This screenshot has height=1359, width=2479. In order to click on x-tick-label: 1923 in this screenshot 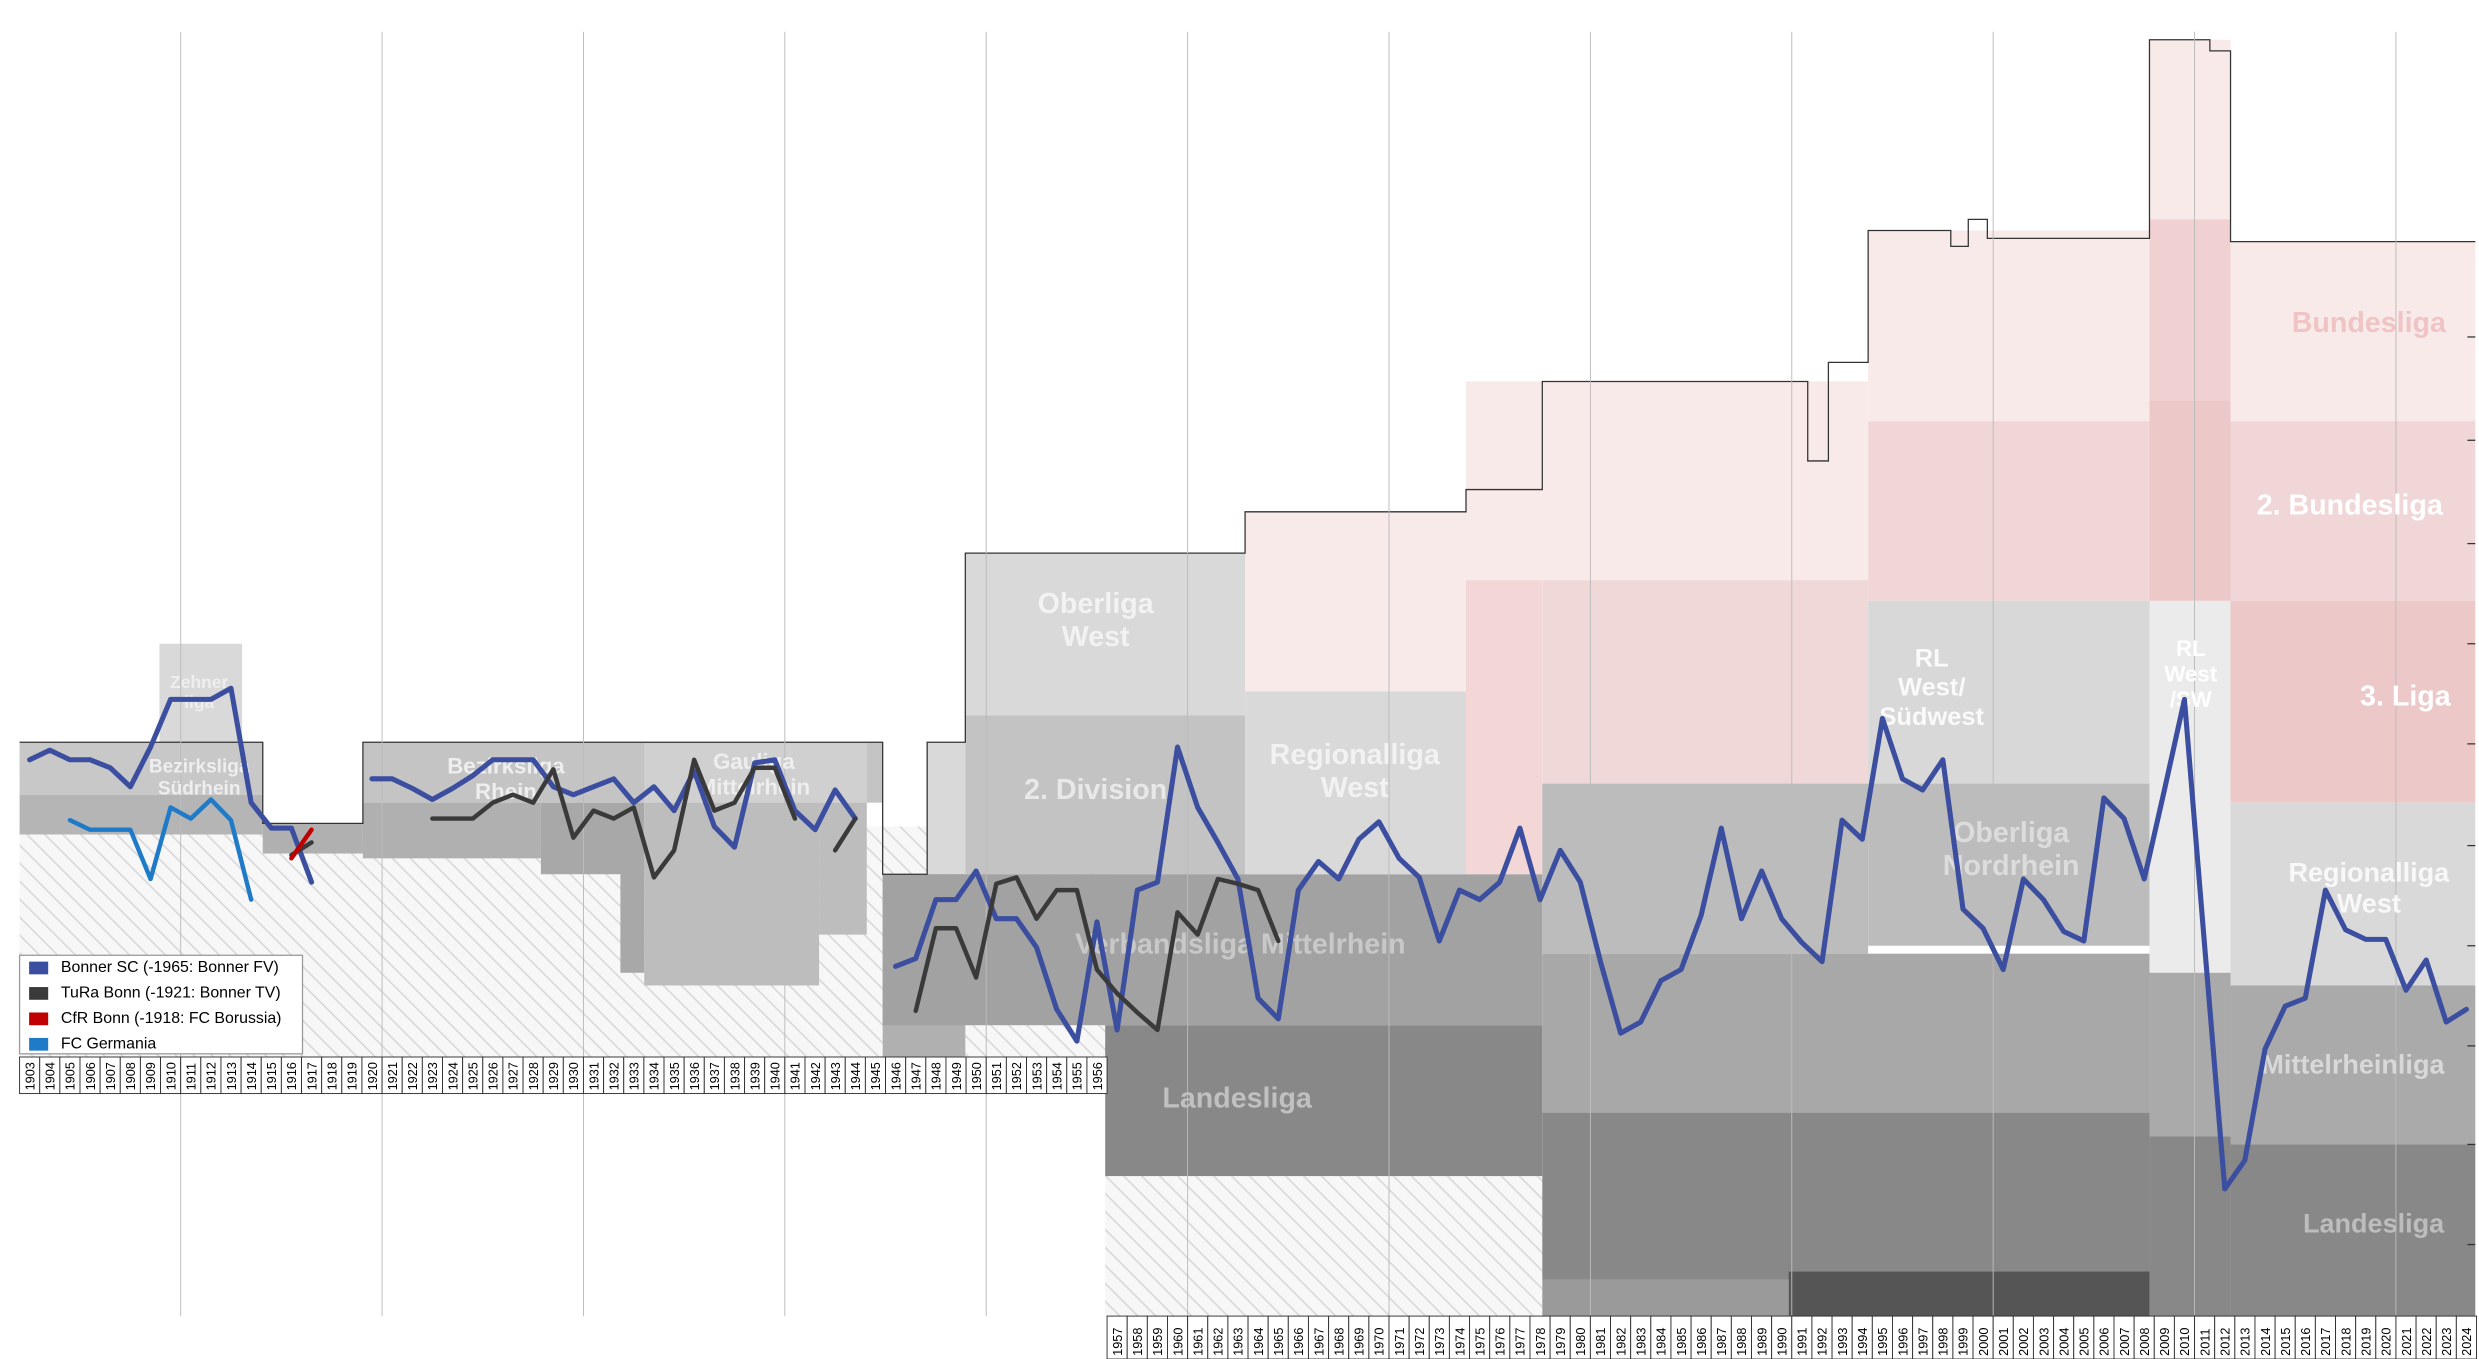, I will do `click(432, 1076)`.